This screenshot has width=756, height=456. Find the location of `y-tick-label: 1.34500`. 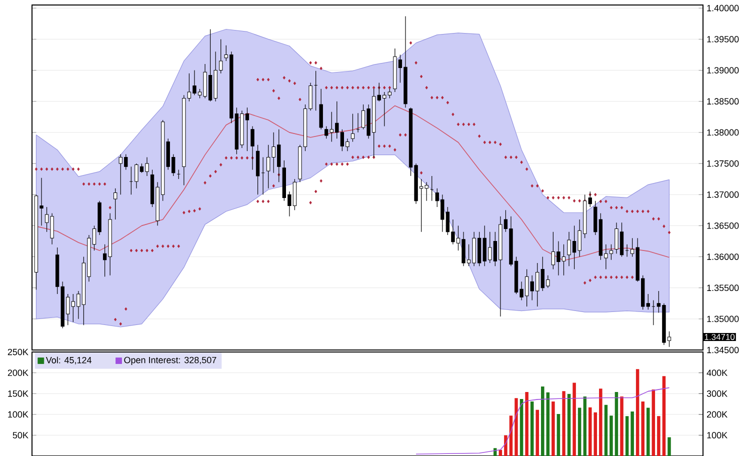

y-tick-label: 1.34500 is located at coordinates (723, 350).